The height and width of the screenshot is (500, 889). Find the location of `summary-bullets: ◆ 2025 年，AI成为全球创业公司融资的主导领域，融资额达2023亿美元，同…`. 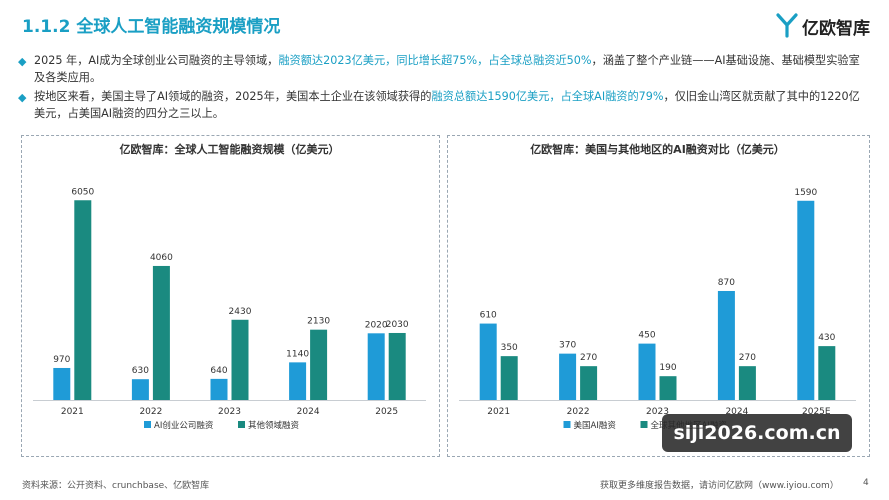

summary-bullets: ◆ 2025 年，AI成为全球创业公司融资的主导领域，融资额达2023亿美元，同… is located at coordinates (444, 88).